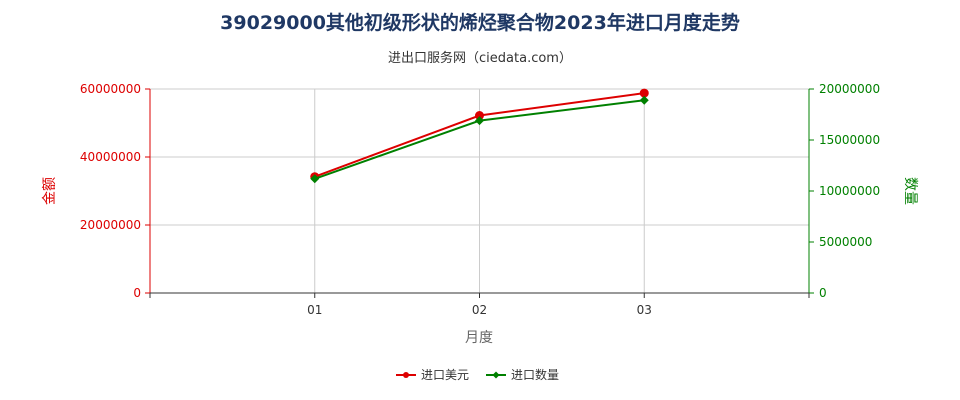 The image size is (960, 400). Describe the element at coordinates (406, 375) in the screenshot. I see `legend-marker-import-usd` at that location.